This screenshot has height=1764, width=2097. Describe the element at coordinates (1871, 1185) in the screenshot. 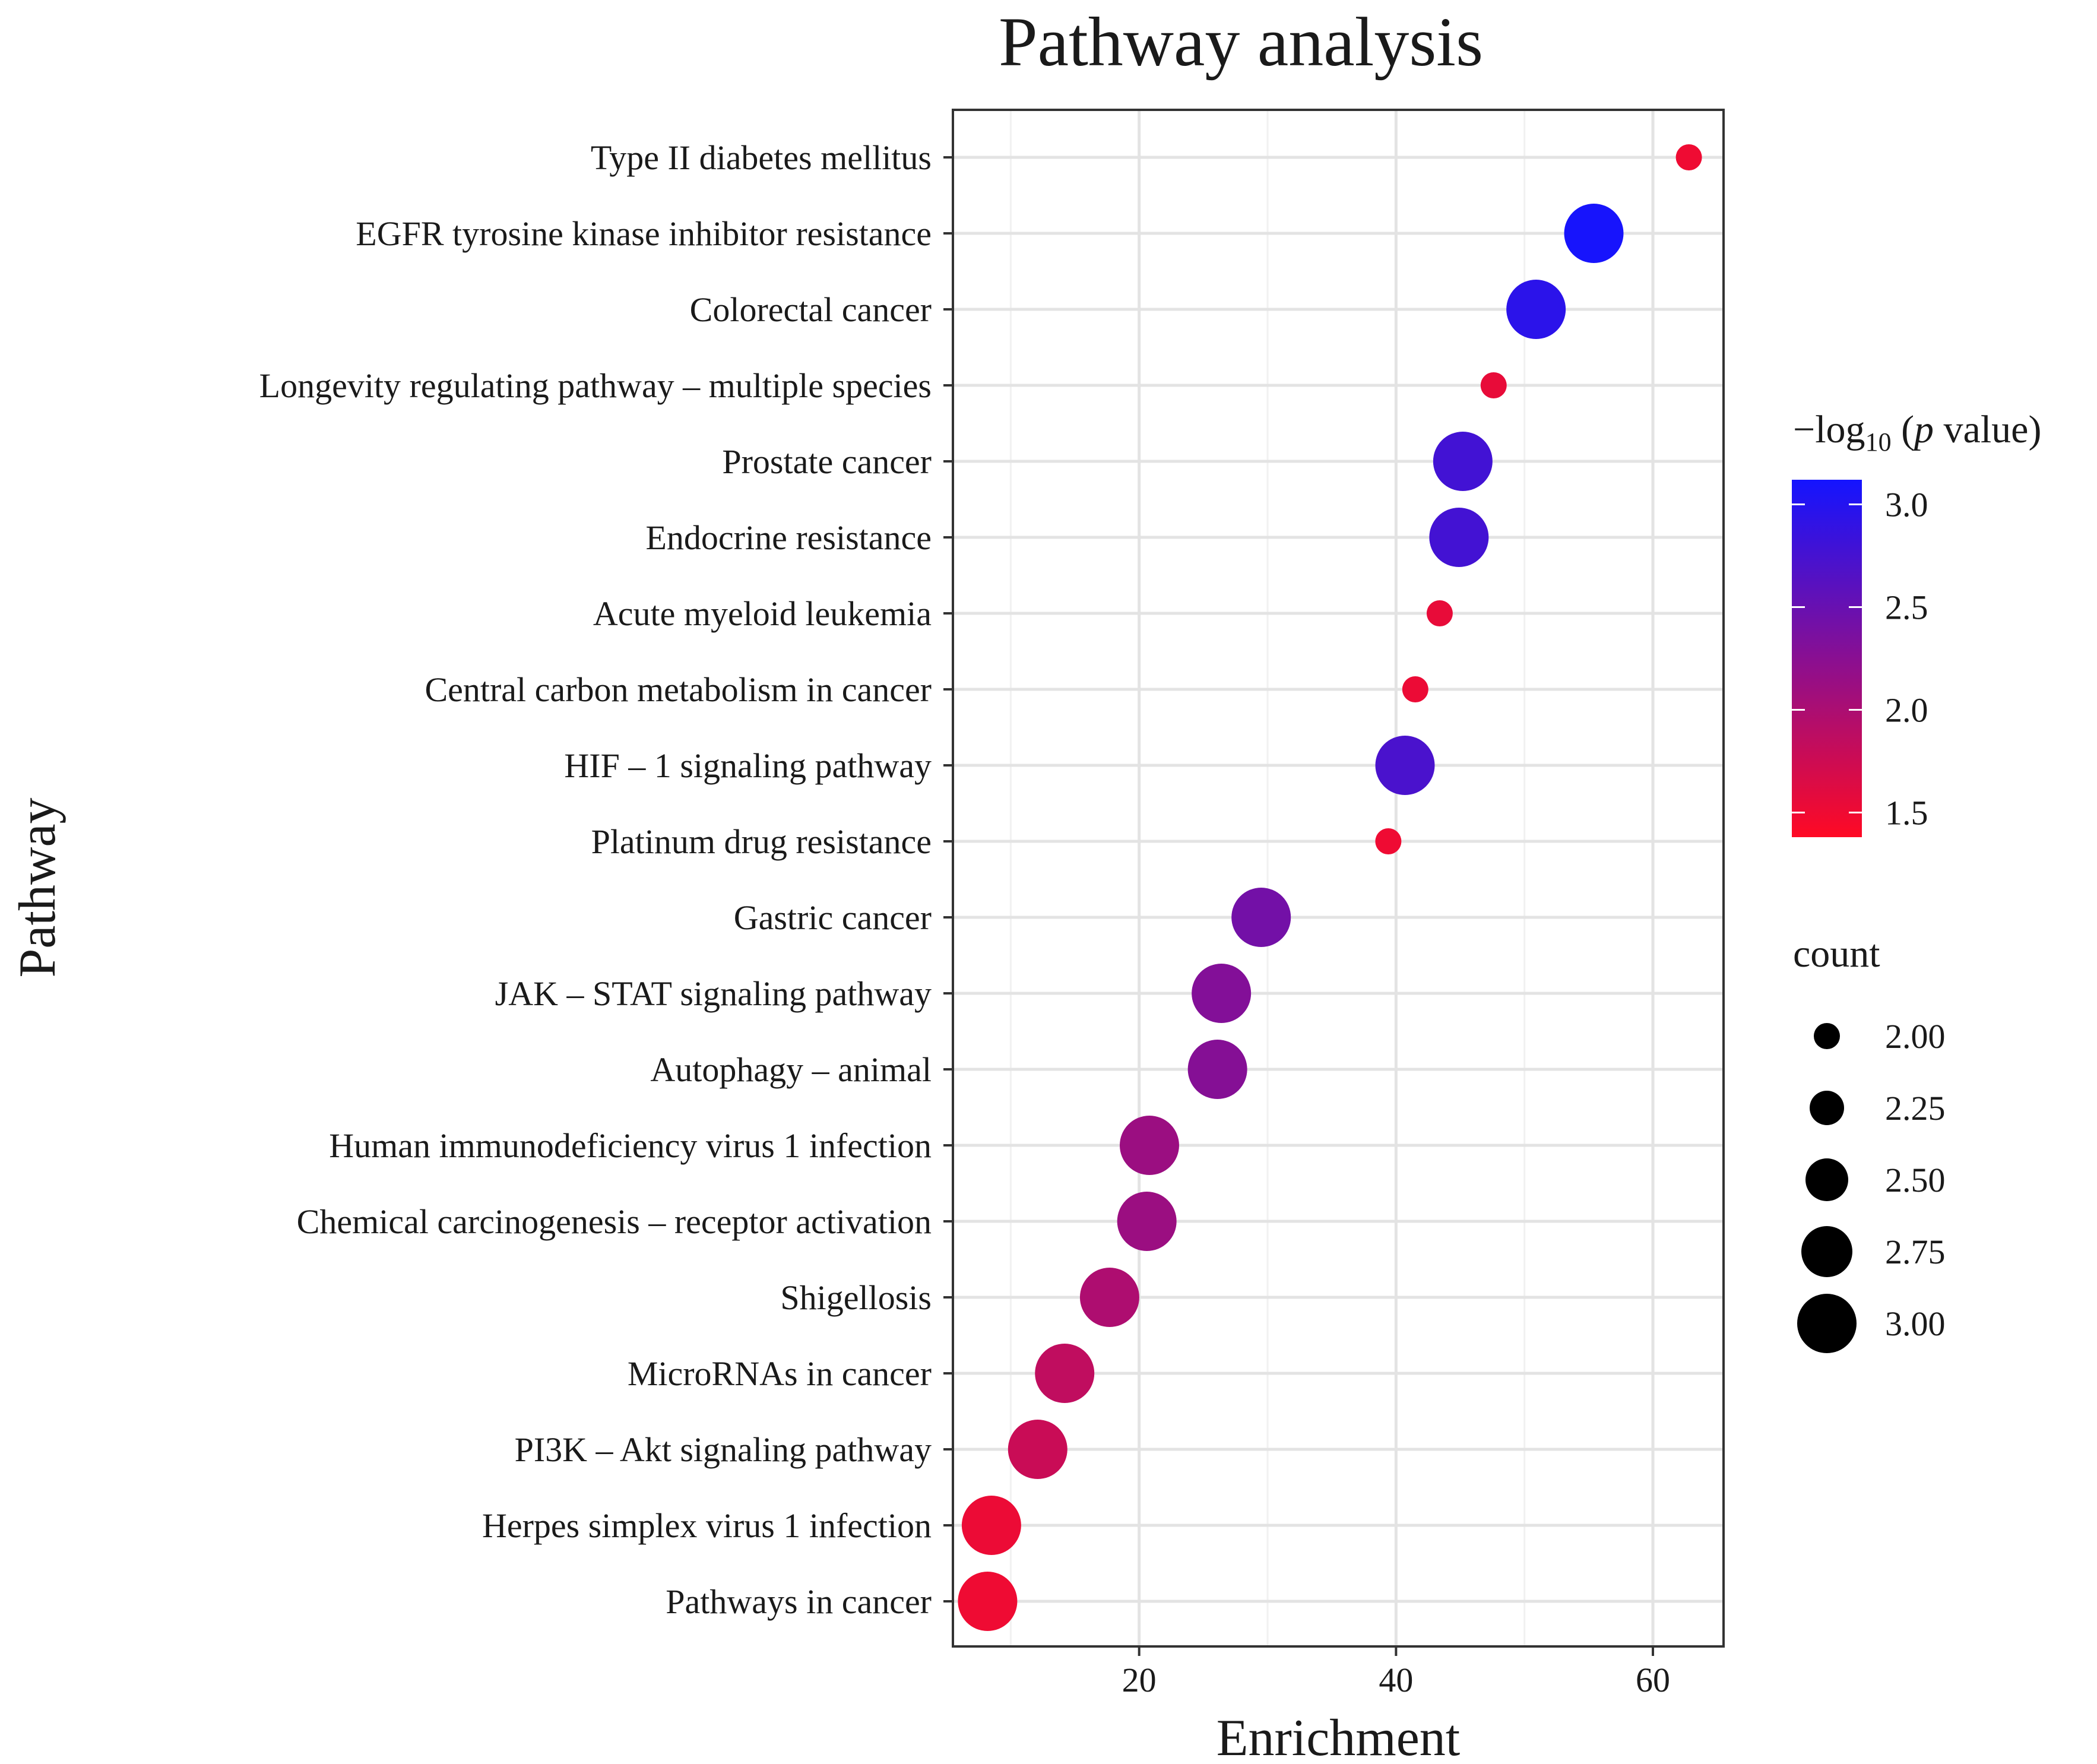

I see `size-legend-entries: 2.00 2.25 2.50 2.75 3.00` at that location.